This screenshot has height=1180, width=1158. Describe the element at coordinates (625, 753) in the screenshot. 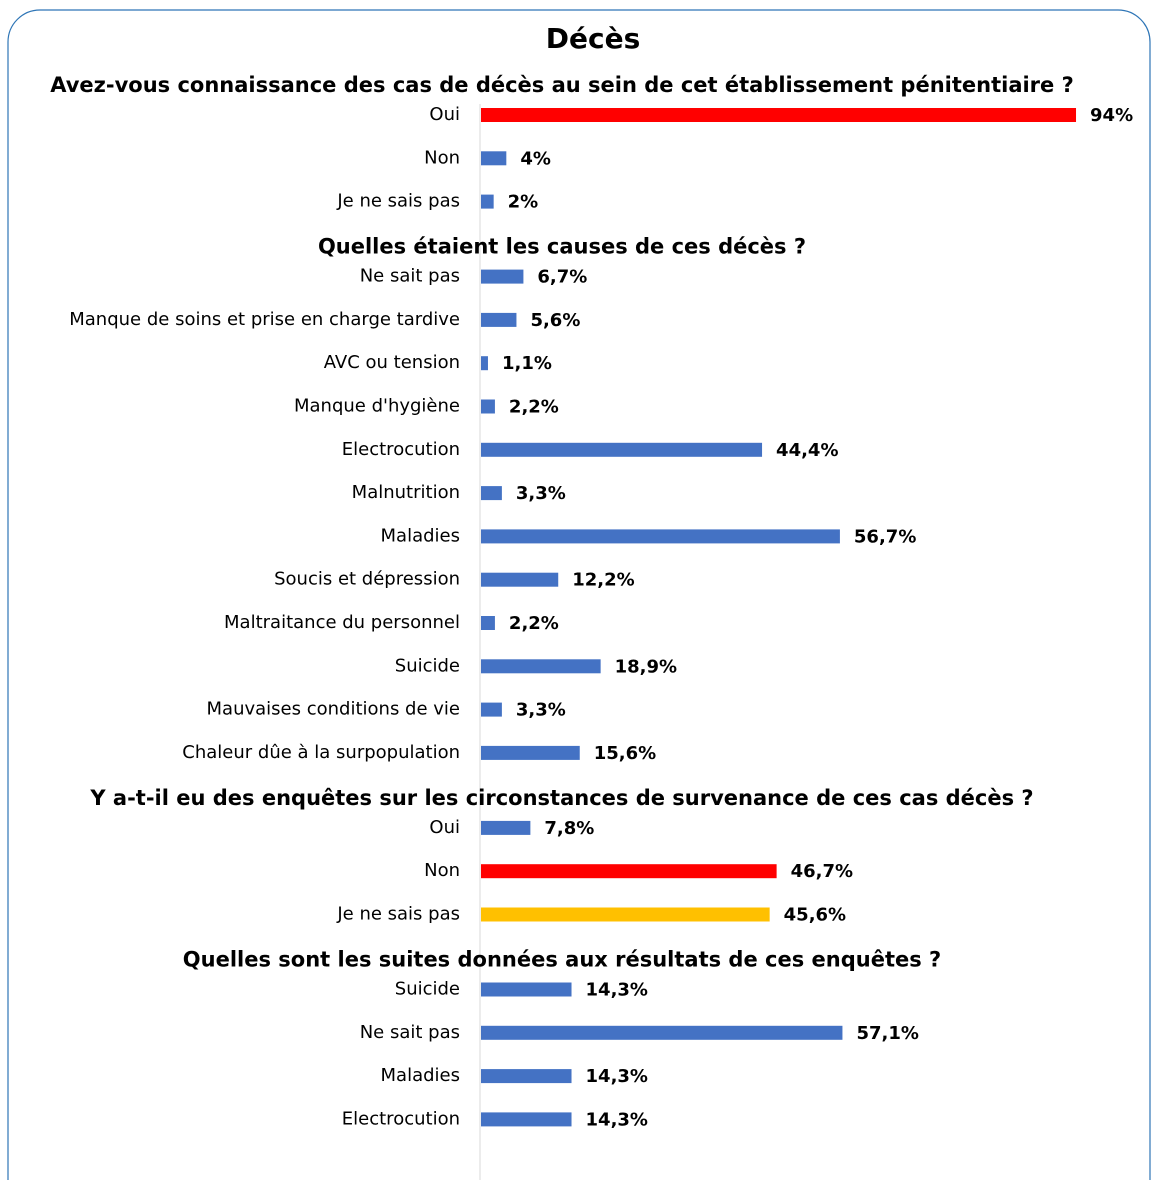

I see `value-label: 15,6%` at that location.